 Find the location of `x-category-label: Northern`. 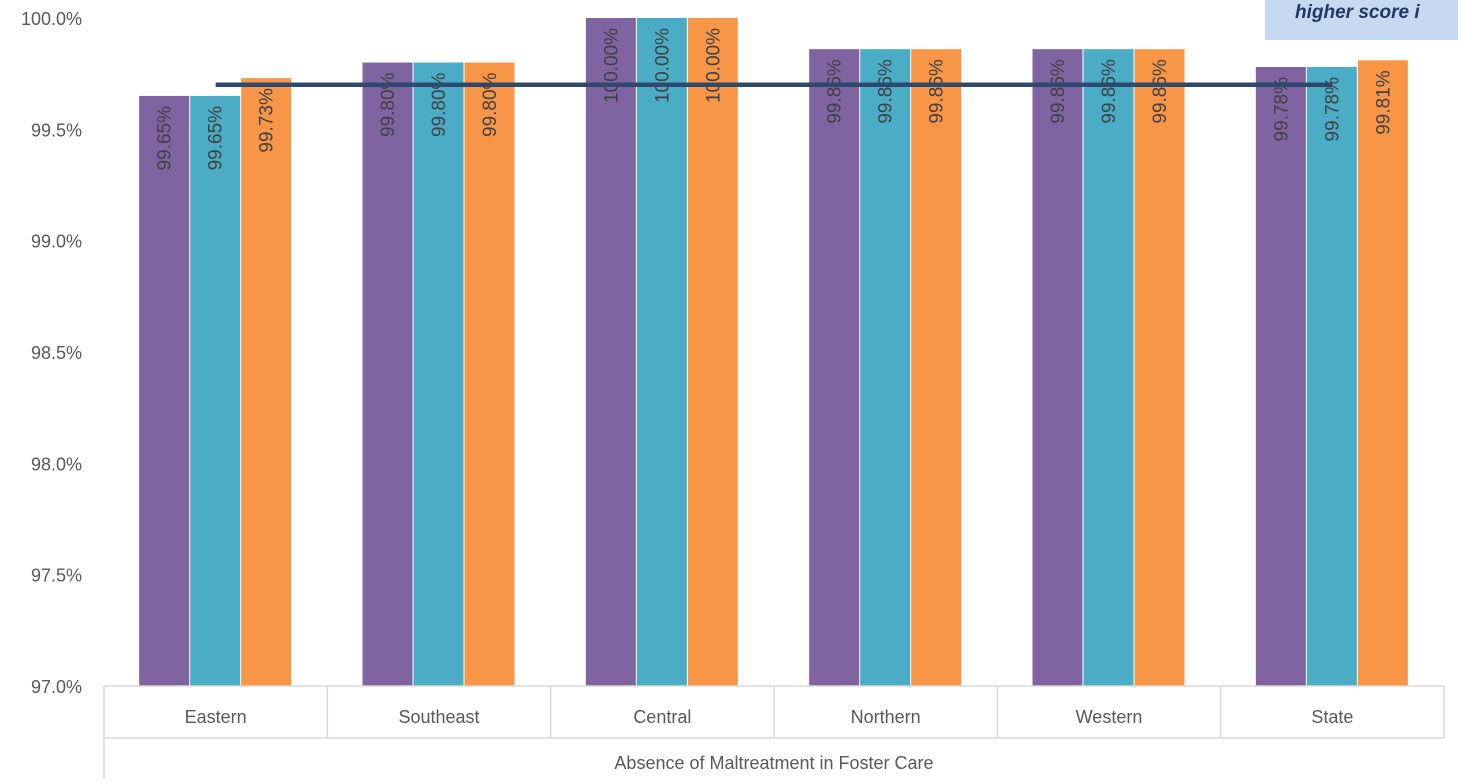

x-category-label: Northern is located at coordinates (886, 717).